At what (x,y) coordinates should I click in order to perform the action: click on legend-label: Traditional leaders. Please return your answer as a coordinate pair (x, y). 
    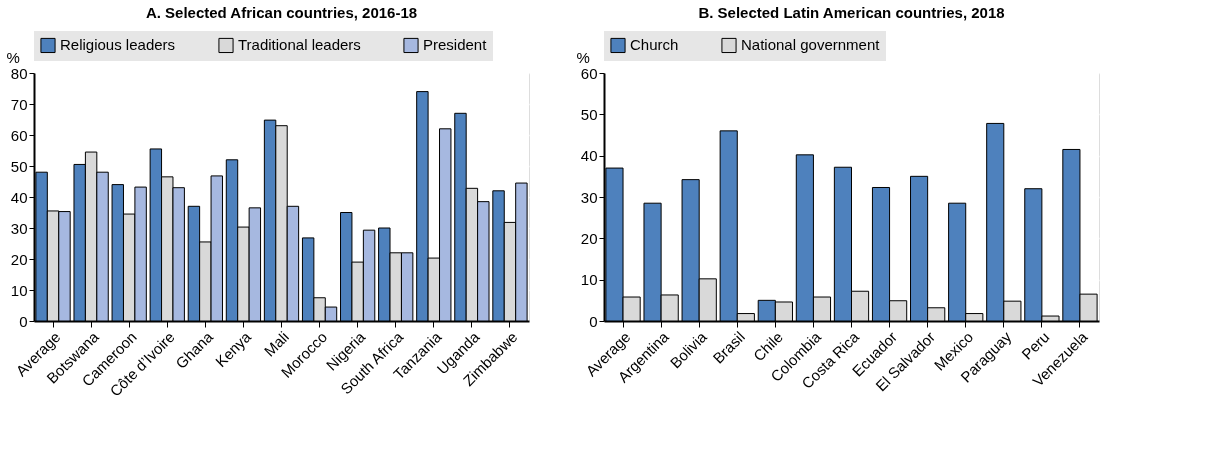
    Looking at the image, I should click on (299, 45).